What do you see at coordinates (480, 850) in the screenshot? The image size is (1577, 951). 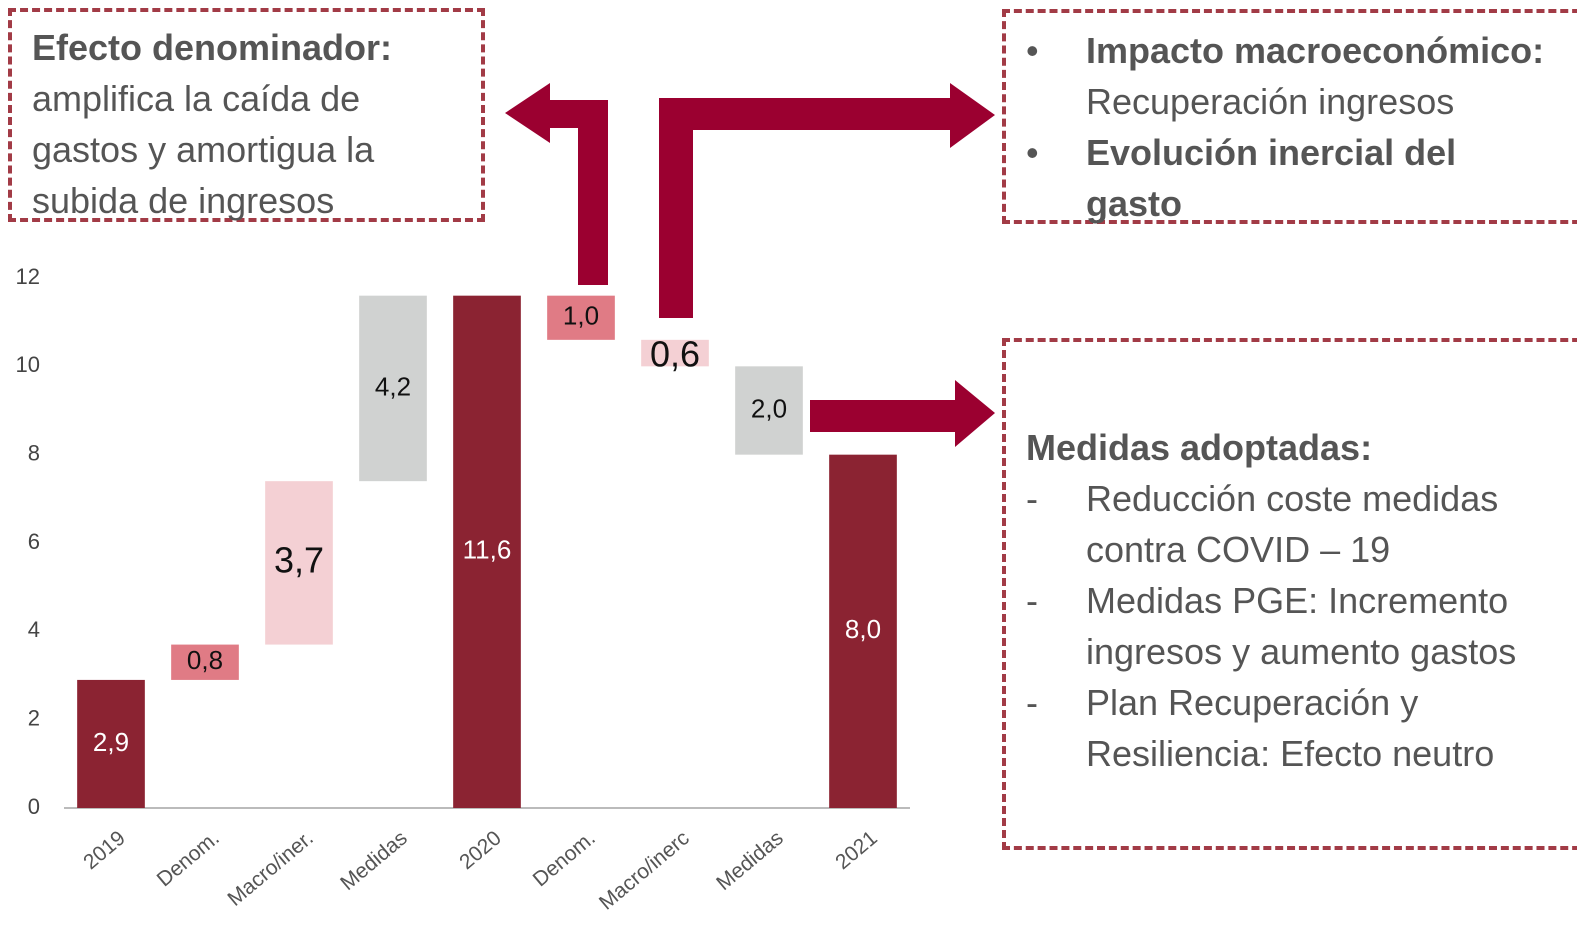 I see `x-tick-label: 2020` at bounding box center [480, 850].